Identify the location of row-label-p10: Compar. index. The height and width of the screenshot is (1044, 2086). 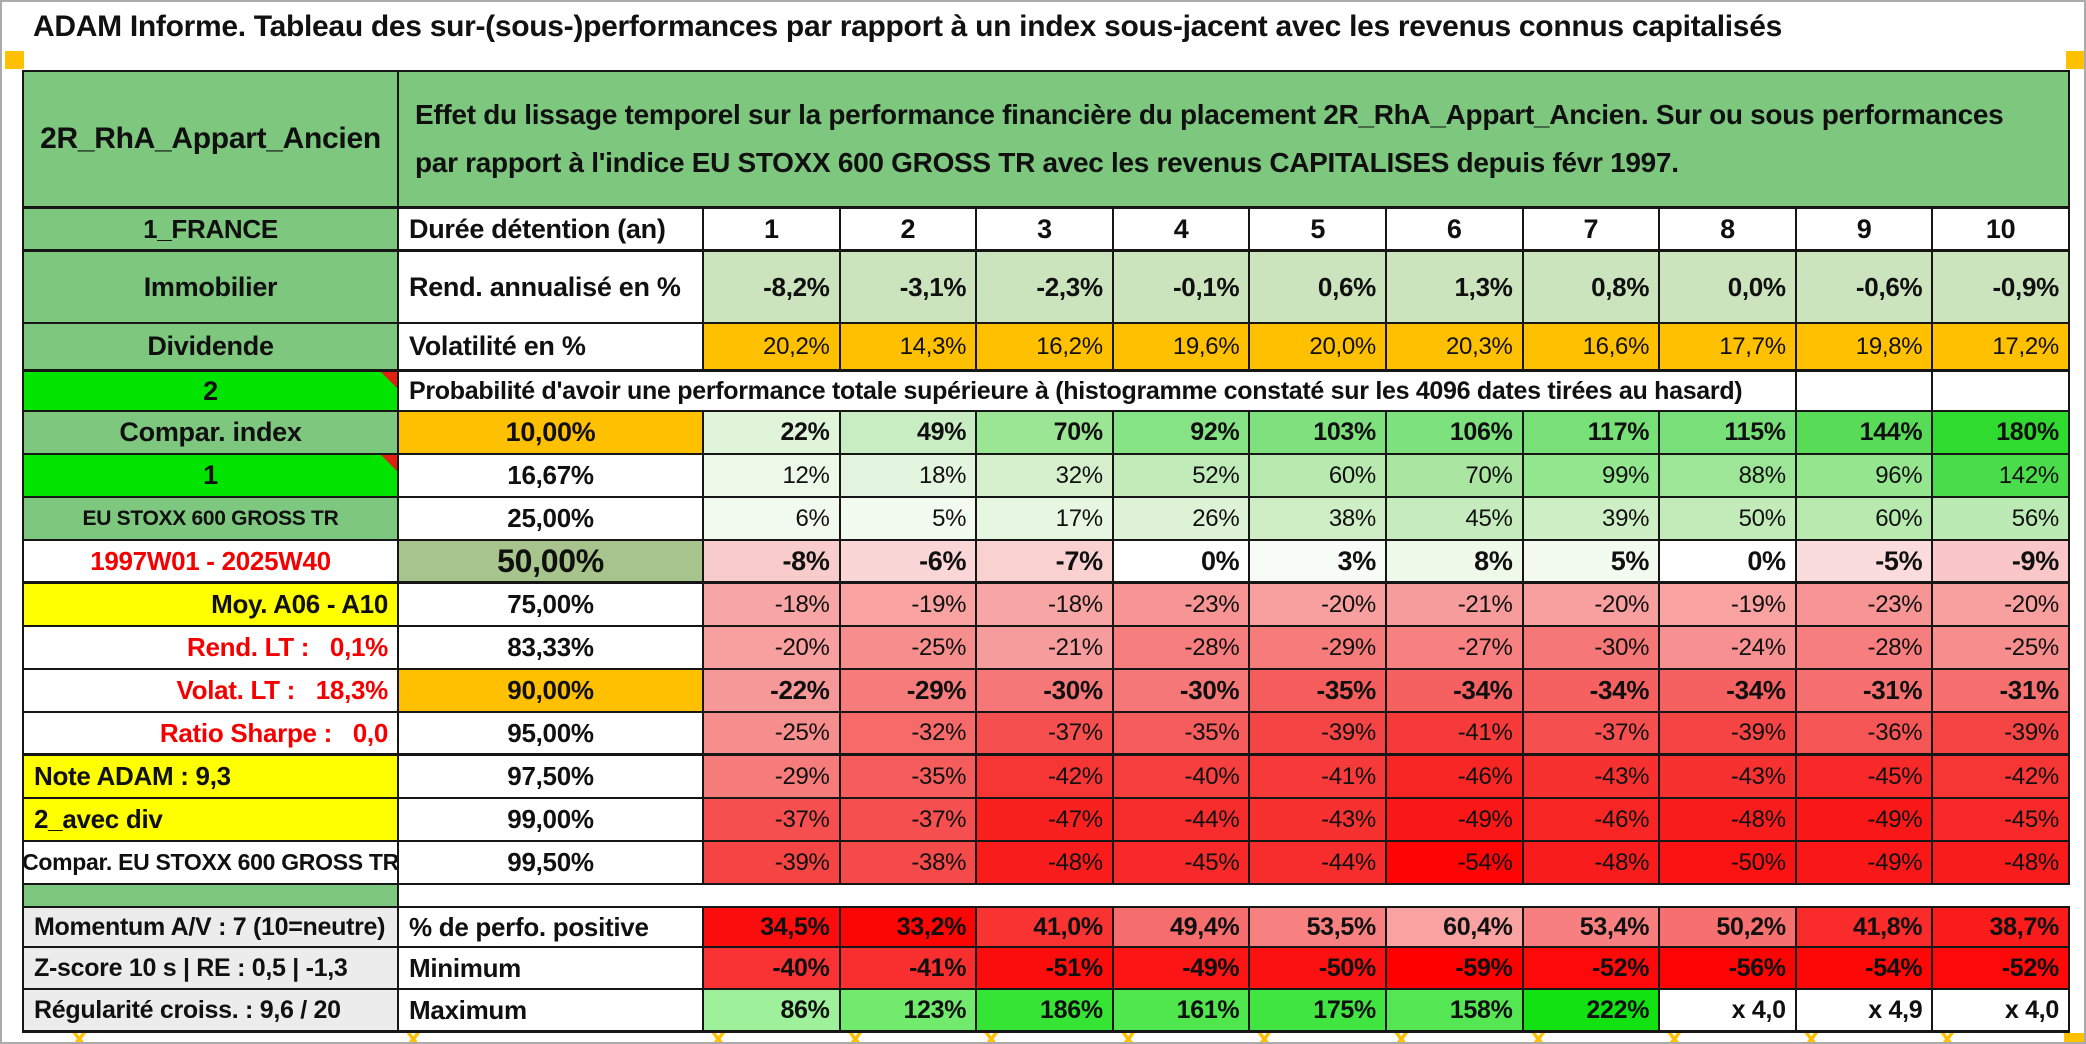
(211, 433).